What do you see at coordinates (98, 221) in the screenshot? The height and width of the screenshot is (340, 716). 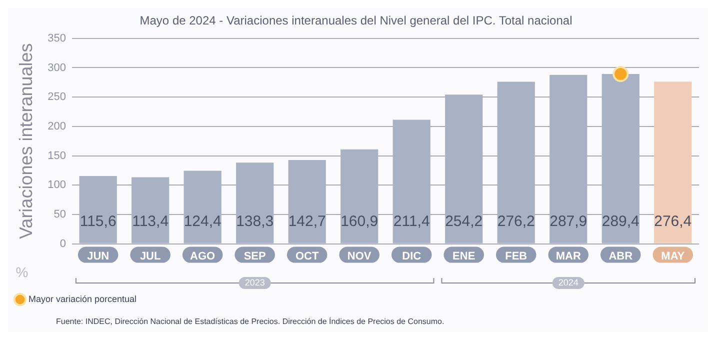 I see `data-label: 115,6` at bounding box center [98, 221].